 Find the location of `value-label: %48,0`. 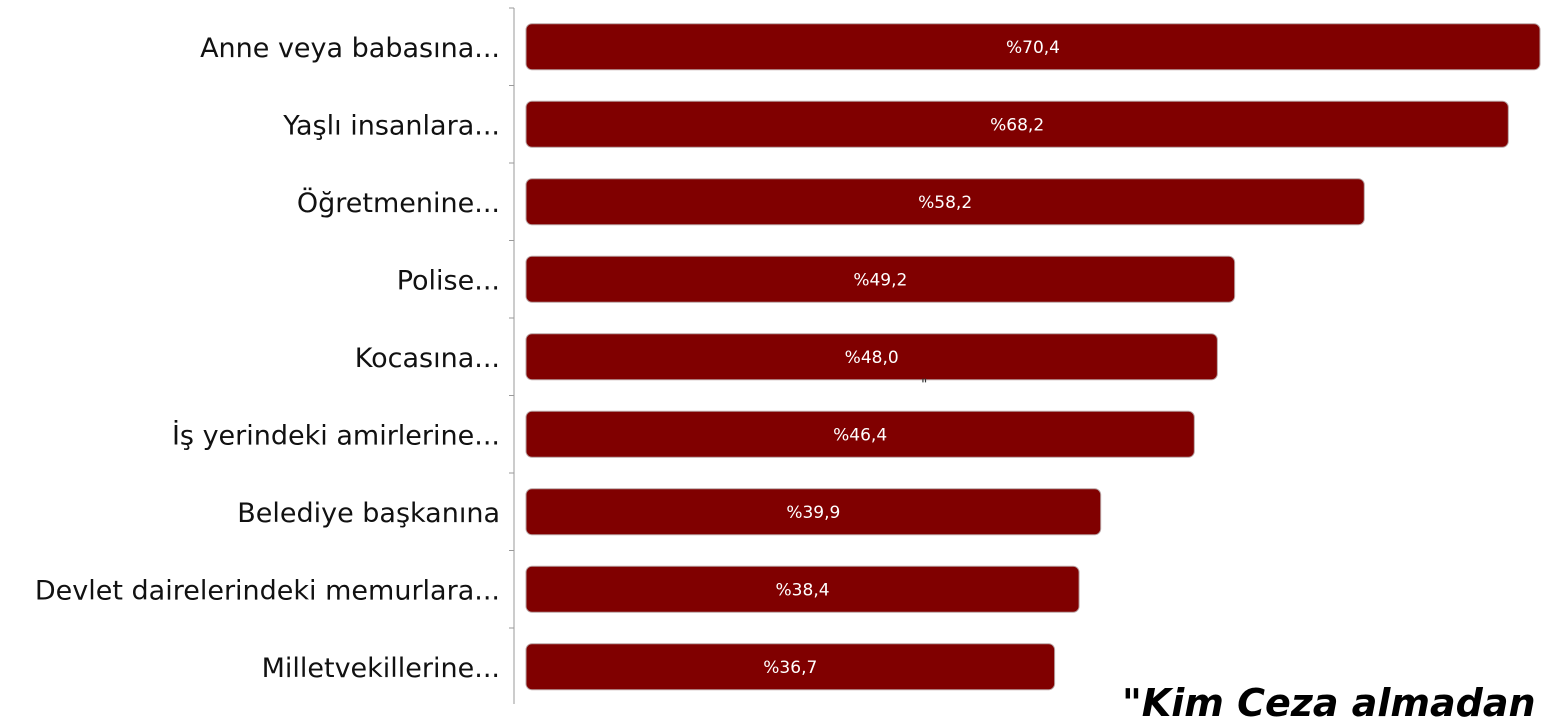

value-label: %48,0 is located at coordinates (872, 358).